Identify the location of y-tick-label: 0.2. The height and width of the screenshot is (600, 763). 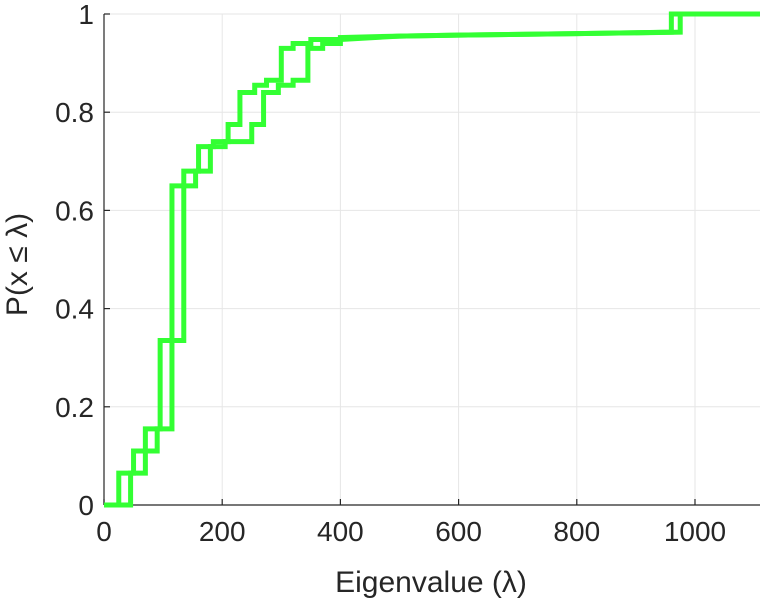
(74, 407).